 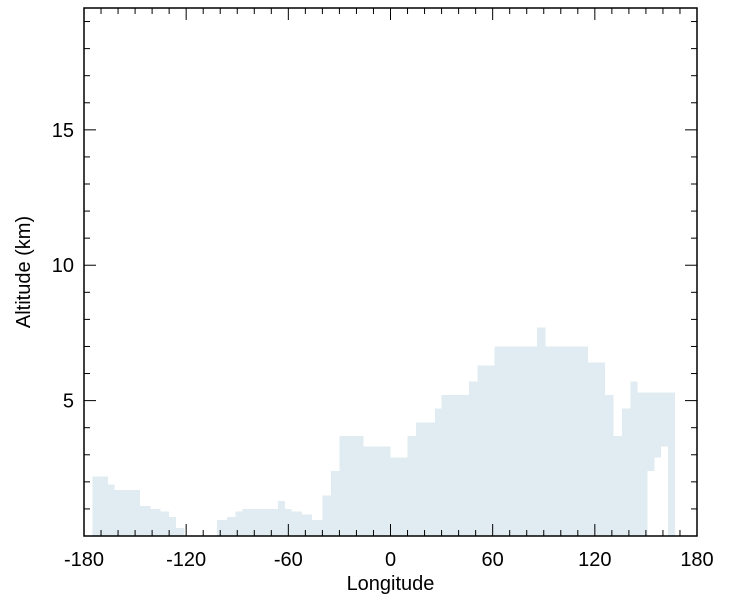 I want to click on y-axis-label: Altitude (km), so click(x=24, y=272).